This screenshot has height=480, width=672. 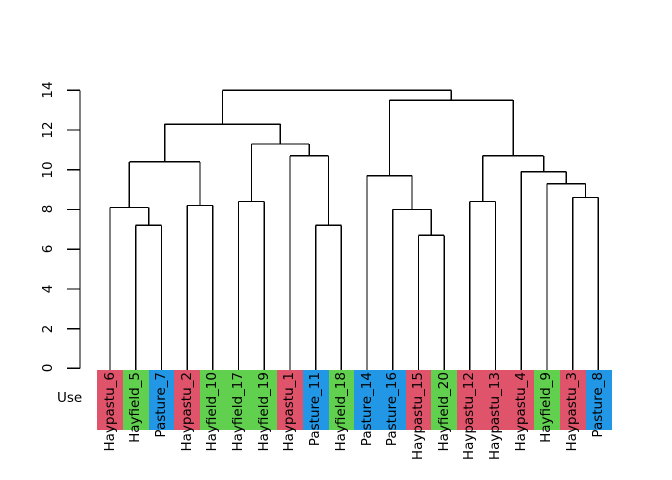 I want to click on y-tick-label: 6, so click(x=48, y=249).